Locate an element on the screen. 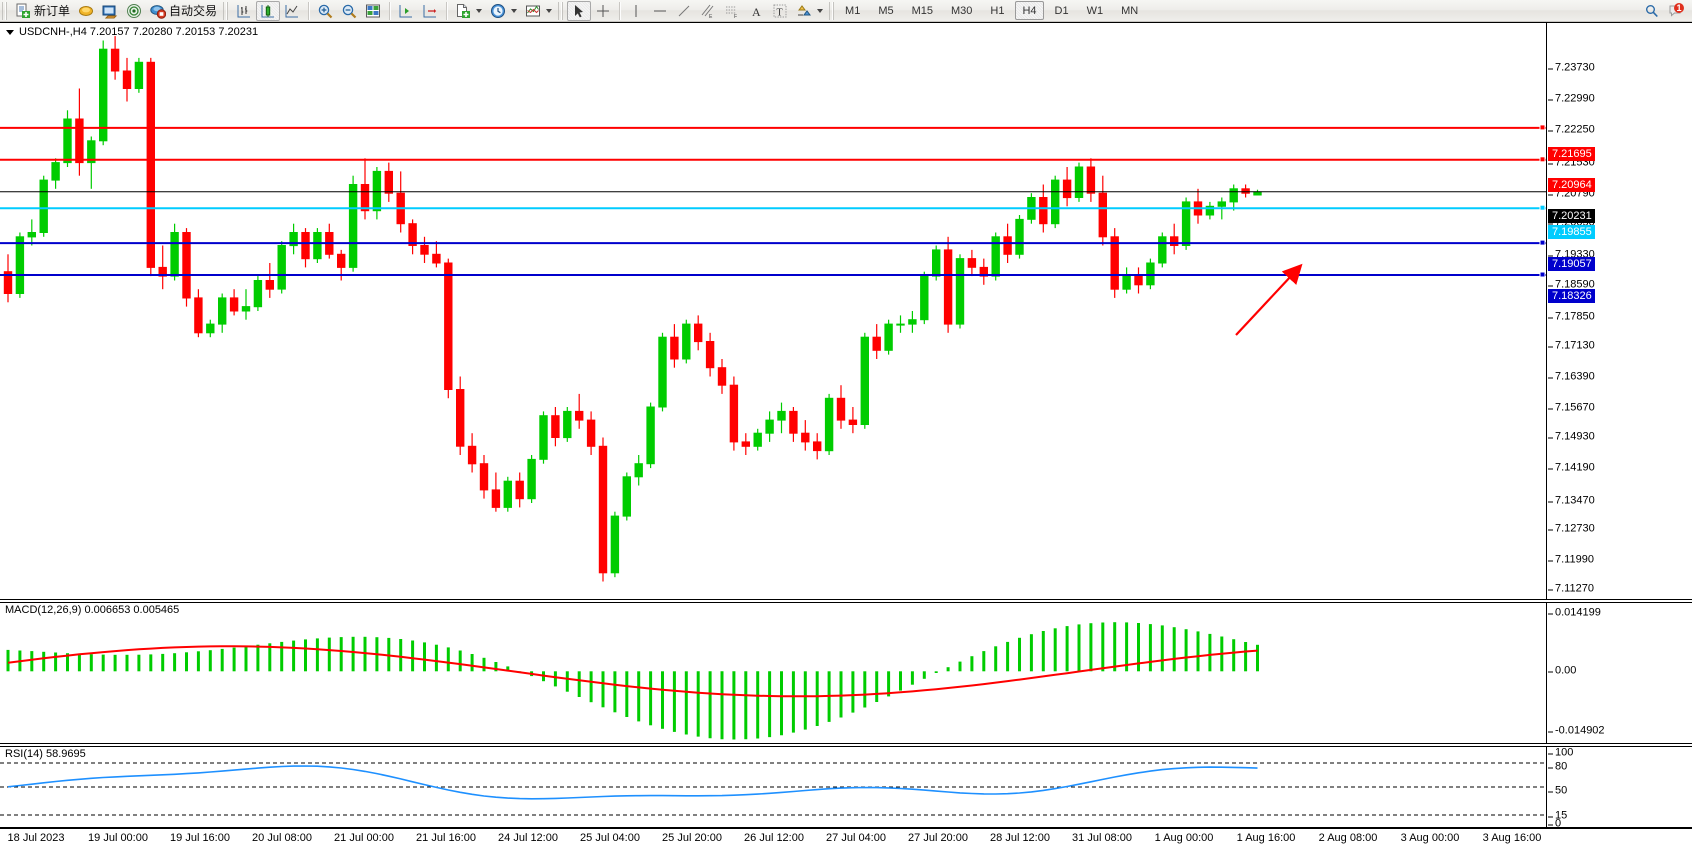 The image size is (1692, 852). expert-advisor-button is located at coordinates (86, 11).